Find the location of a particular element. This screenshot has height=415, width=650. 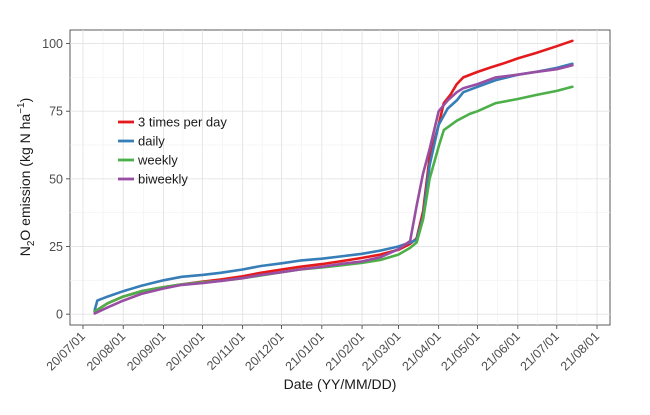

x-tick-label: 20/12/01 is located at coordinates (264, 351).